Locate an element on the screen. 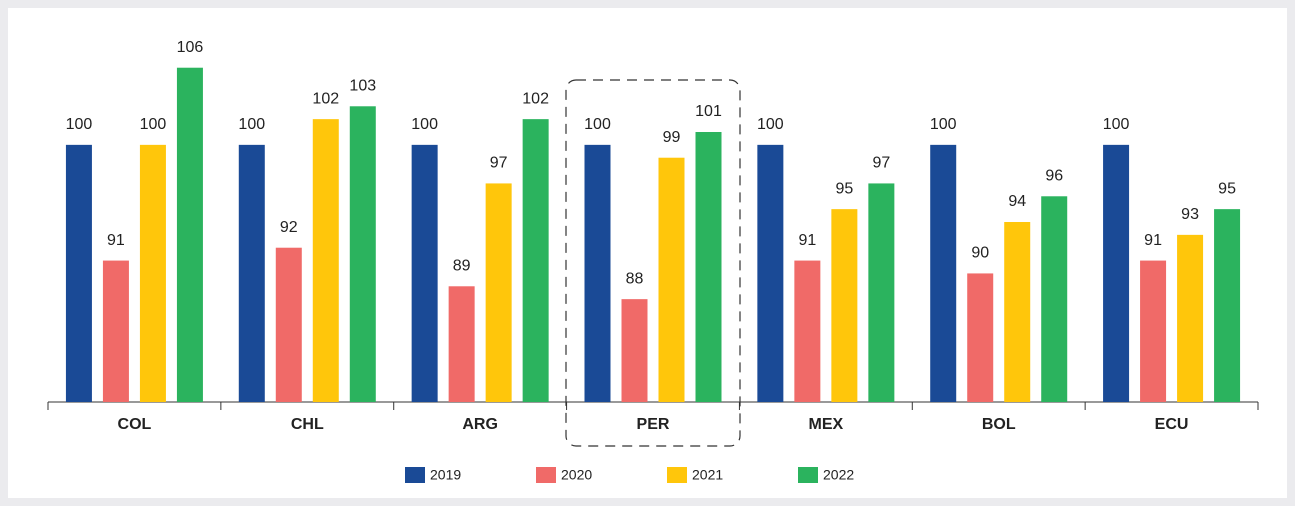  value-label: 93 is located at coordinates (1190, 214).